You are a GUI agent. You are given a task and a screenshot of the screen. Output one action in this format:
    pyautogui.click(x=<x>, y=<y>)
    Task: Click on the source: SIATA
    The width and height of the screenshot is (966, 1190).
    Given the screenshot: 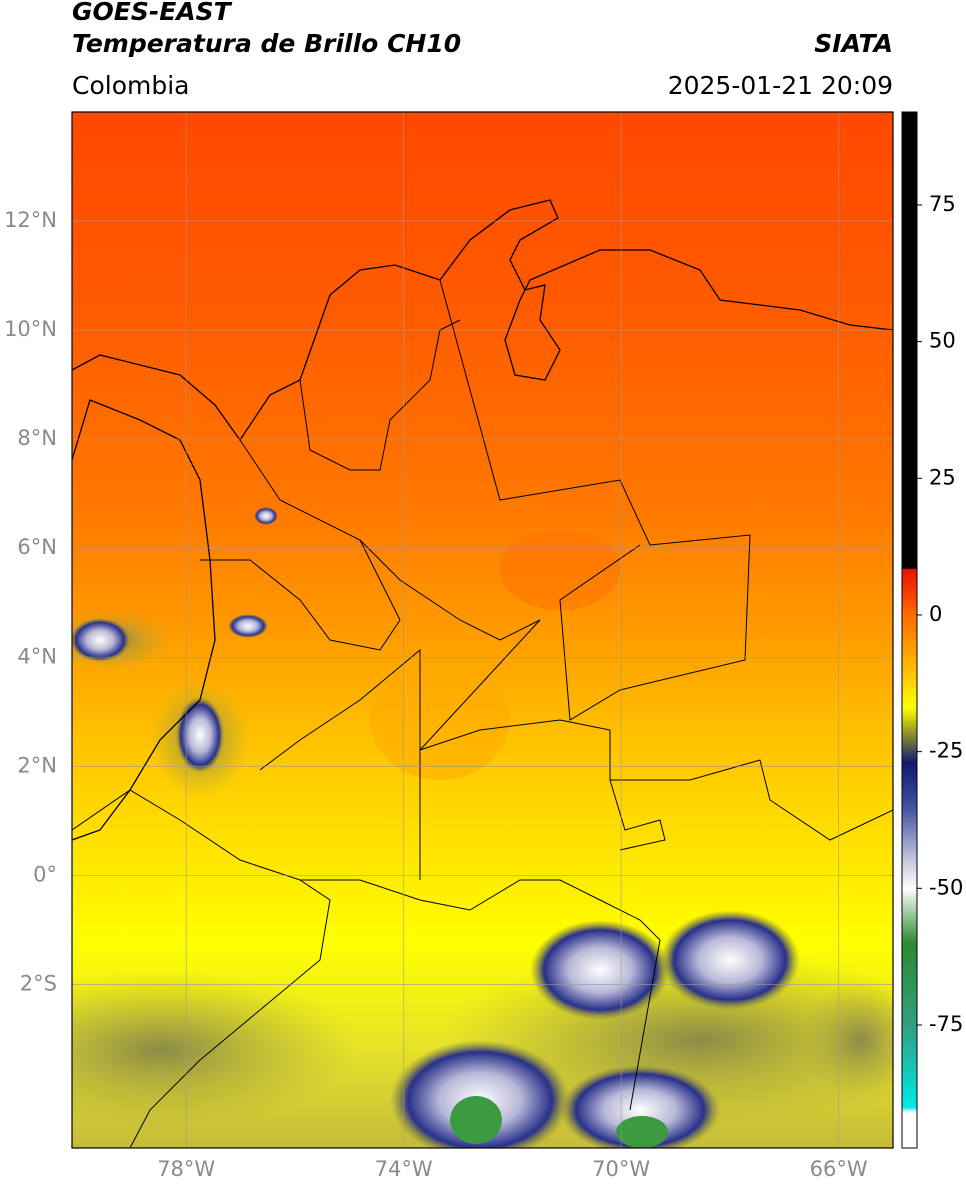 What is the action you would take?
    pyautogui.click(x=853, y=43)
    